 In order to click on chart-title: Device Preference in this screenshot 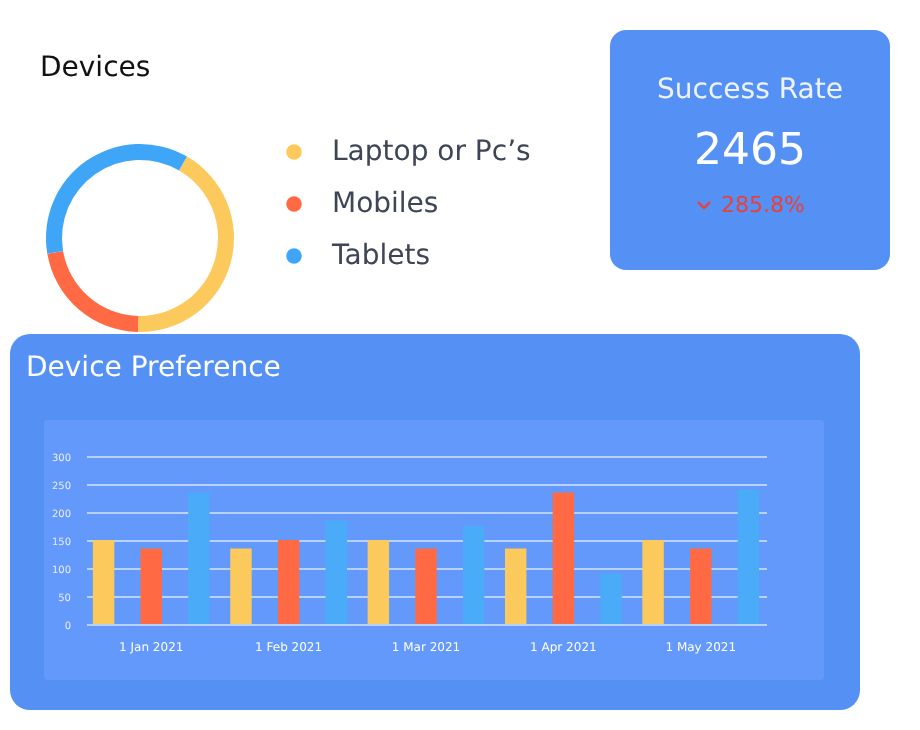, I will do `click(153, 368)`.